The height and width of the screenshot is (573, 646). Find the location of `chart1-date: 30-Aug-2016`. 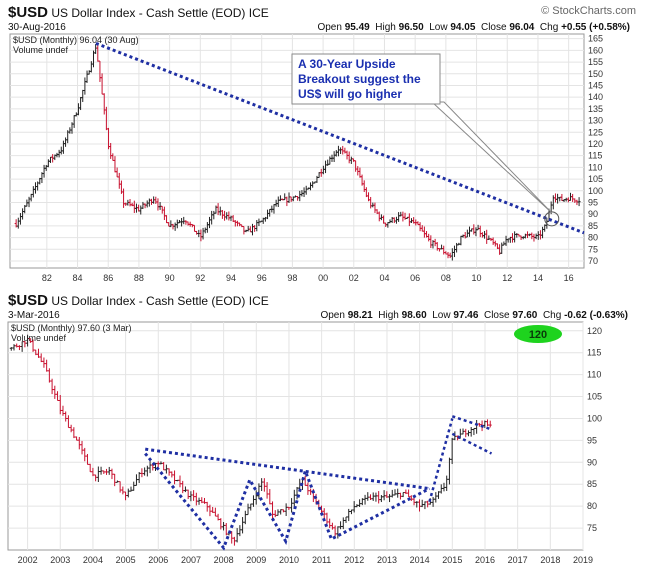

chart1-date: 30-Aug-2016 is located at coordinates (37, 27).